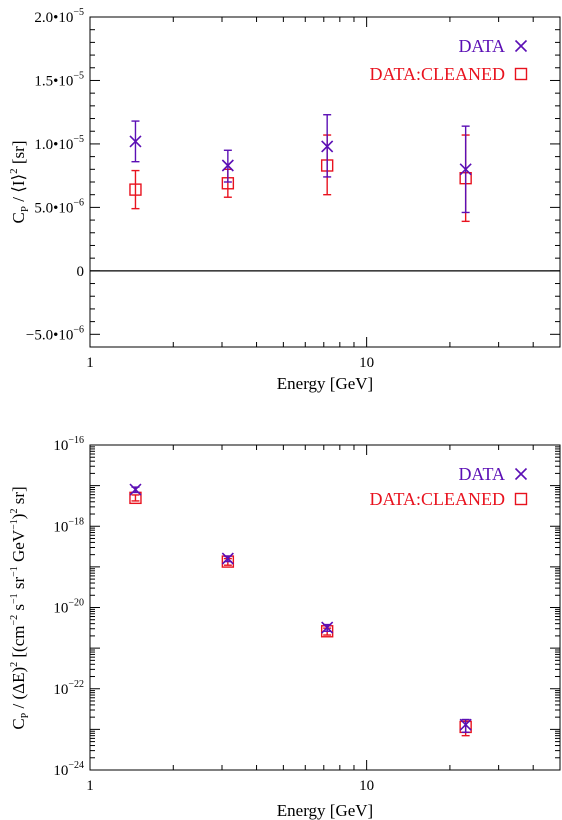  What do you see at coordinates (448, 486) in the screenshot?
I see `bottom-legend: DATA DATA:CLEANED` at bounding box center [448, 486].